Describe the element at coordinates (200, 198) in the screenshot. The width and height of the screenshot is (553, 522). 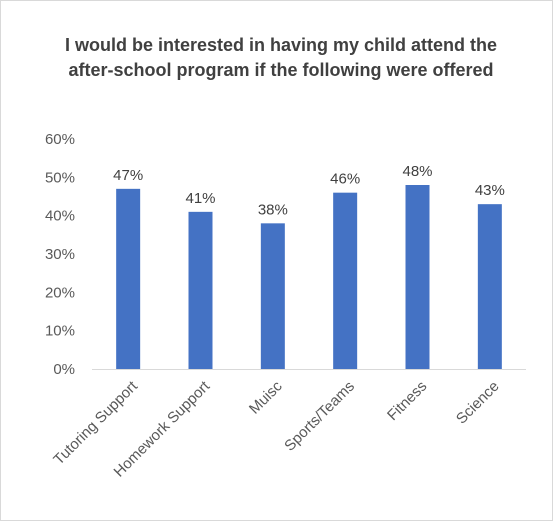
I see `data-label: 41%` at that location.